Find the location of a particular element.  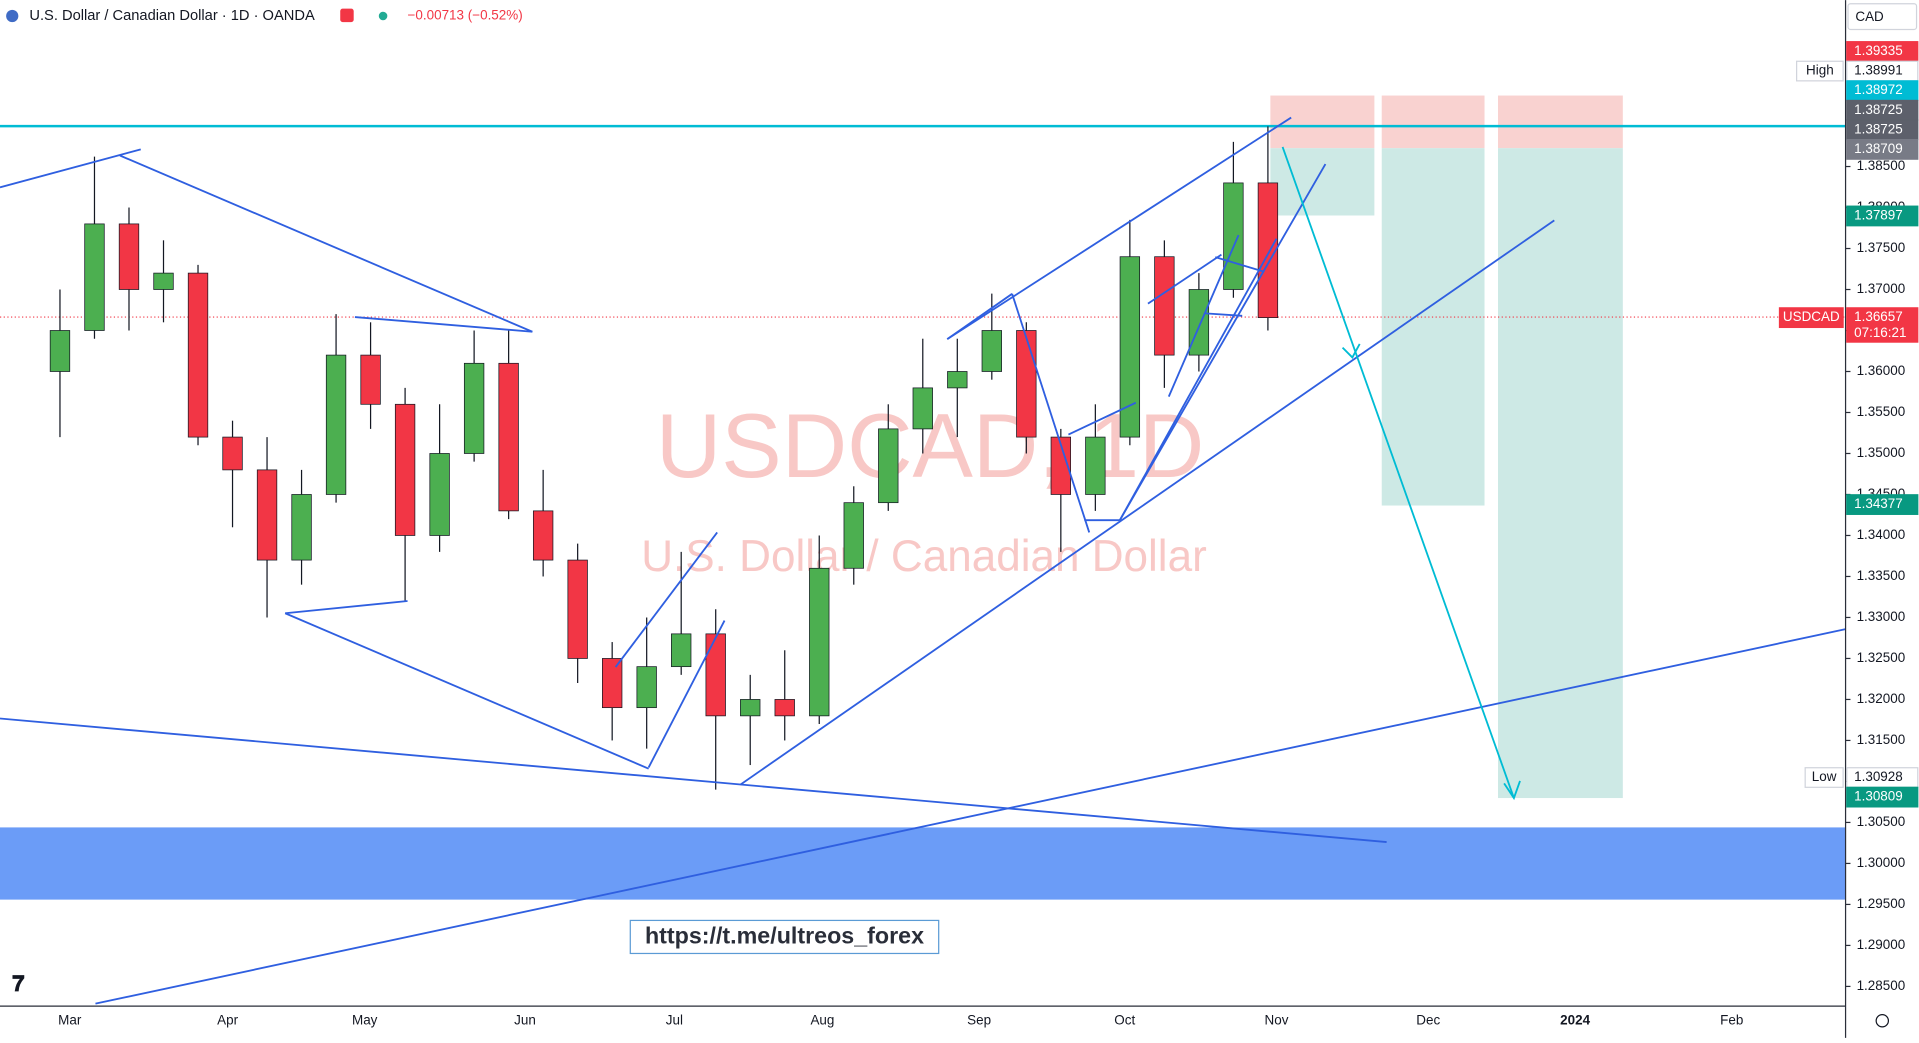

status-dot is located at coordinates (383, 16).